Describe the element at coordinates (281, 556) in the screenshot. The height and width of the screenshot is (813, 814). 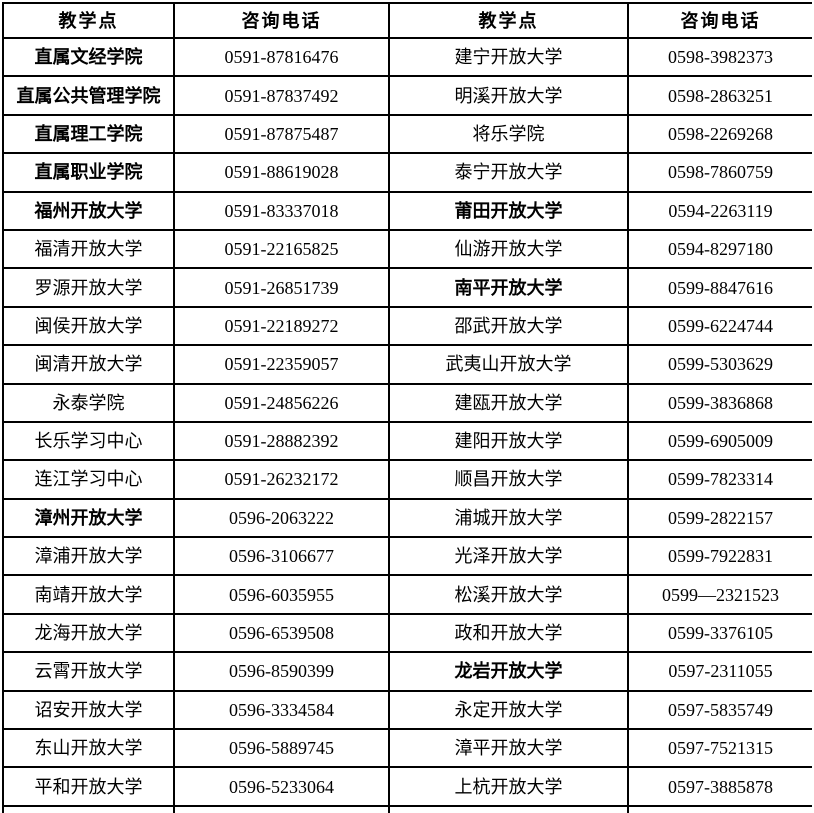
I see `phone-cell: 0596-3106677` at that location.